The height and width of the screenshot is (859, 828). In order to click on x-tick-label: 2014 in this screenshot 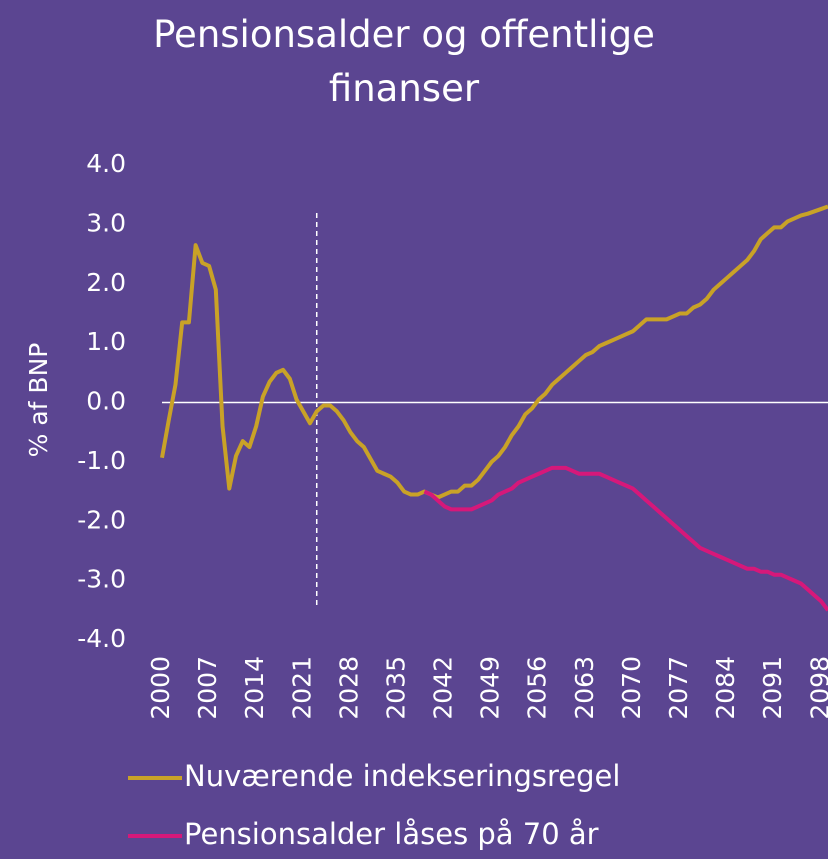, I will do `click(254, 688)`.